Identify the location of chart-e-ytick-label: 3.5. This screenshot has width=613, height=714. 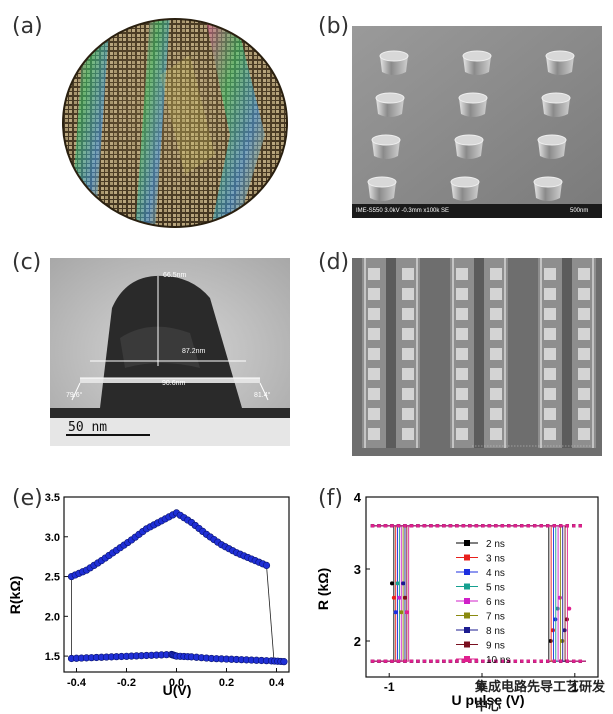
(52, 498).